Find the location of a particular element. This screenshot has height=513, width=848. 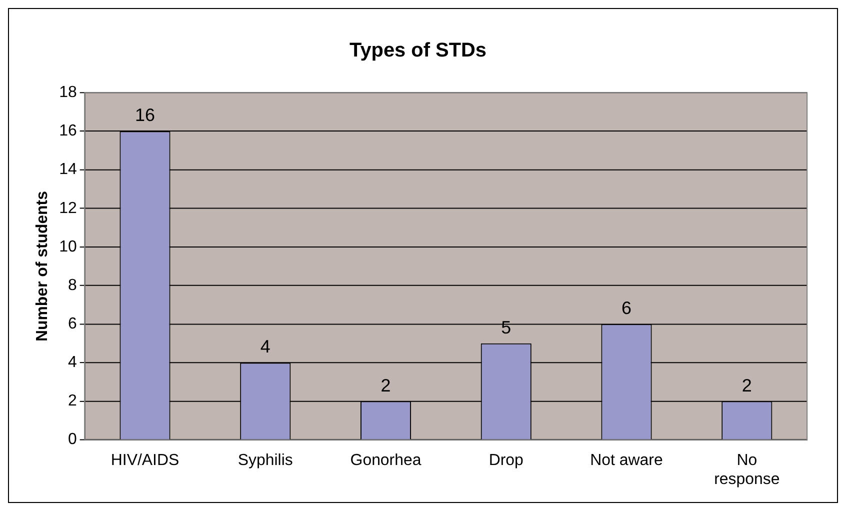

y-tick-label: 14 is located at coordinates (68, 169).